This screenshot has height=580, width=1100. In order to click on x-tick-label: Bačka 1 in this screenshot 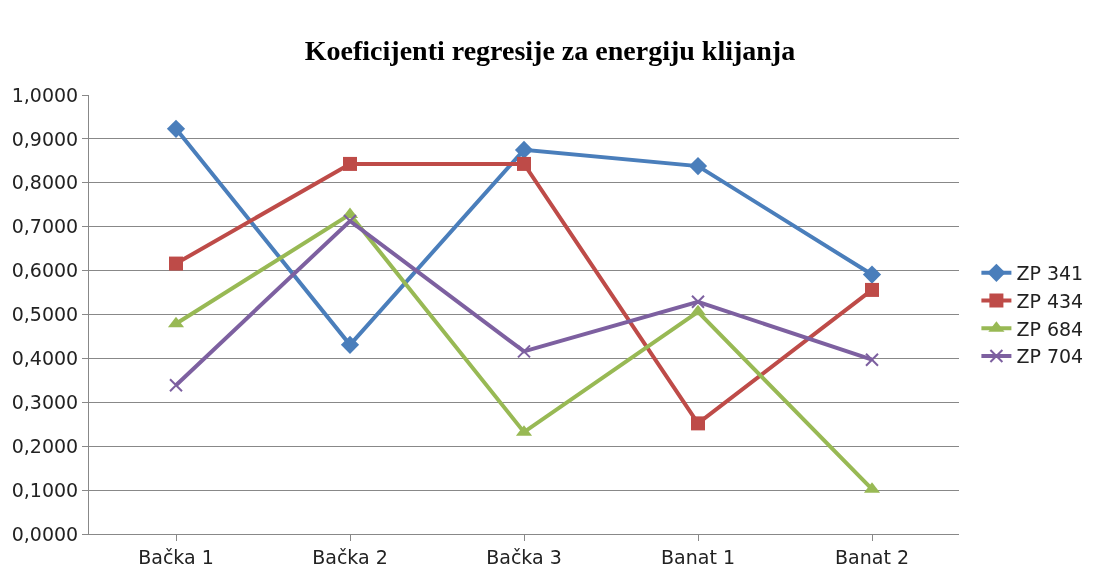, I will do `click(176, 556)`.